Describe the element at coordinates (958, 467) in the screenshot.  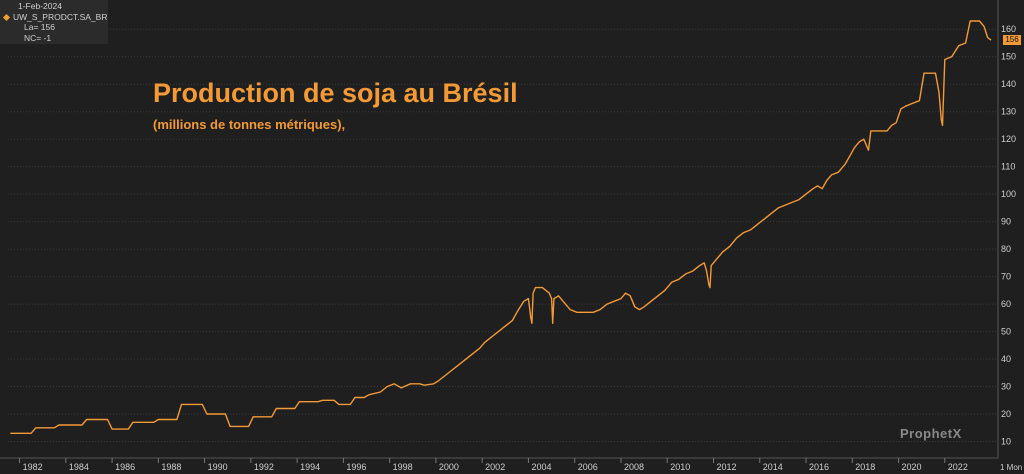
I see `x-tick-label: 2022` at that location.